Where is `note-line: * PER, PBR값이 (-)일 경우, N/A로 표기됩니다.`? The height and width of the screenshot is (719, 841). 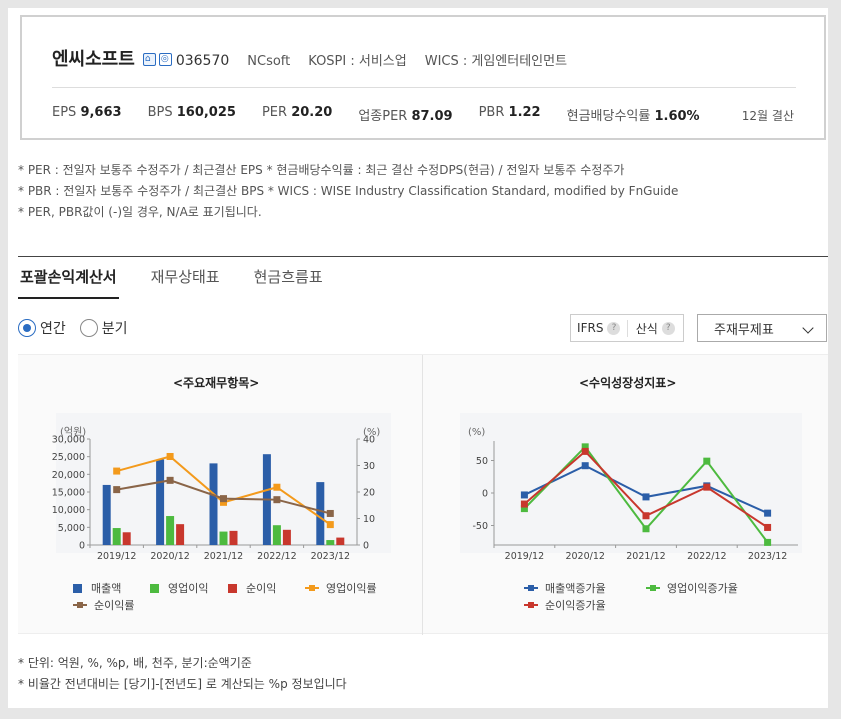 note-line: * PER, PBR값이 (-)일 경우, N/A로 표기됩니다. is located at coordinates (140, 212).